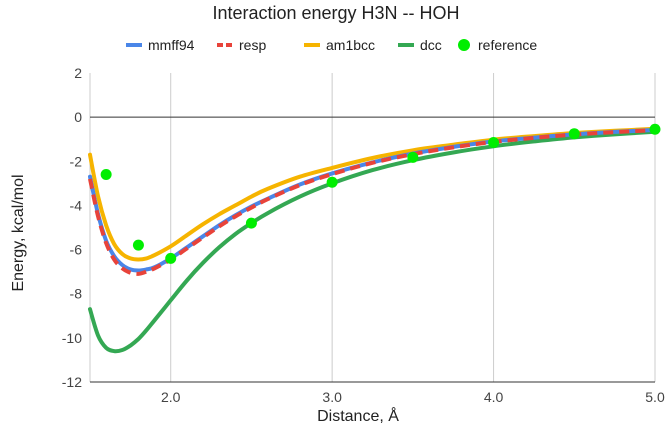 This screenshot has width=671, height=432. I want to click on legend-marker, so click(464, 45).